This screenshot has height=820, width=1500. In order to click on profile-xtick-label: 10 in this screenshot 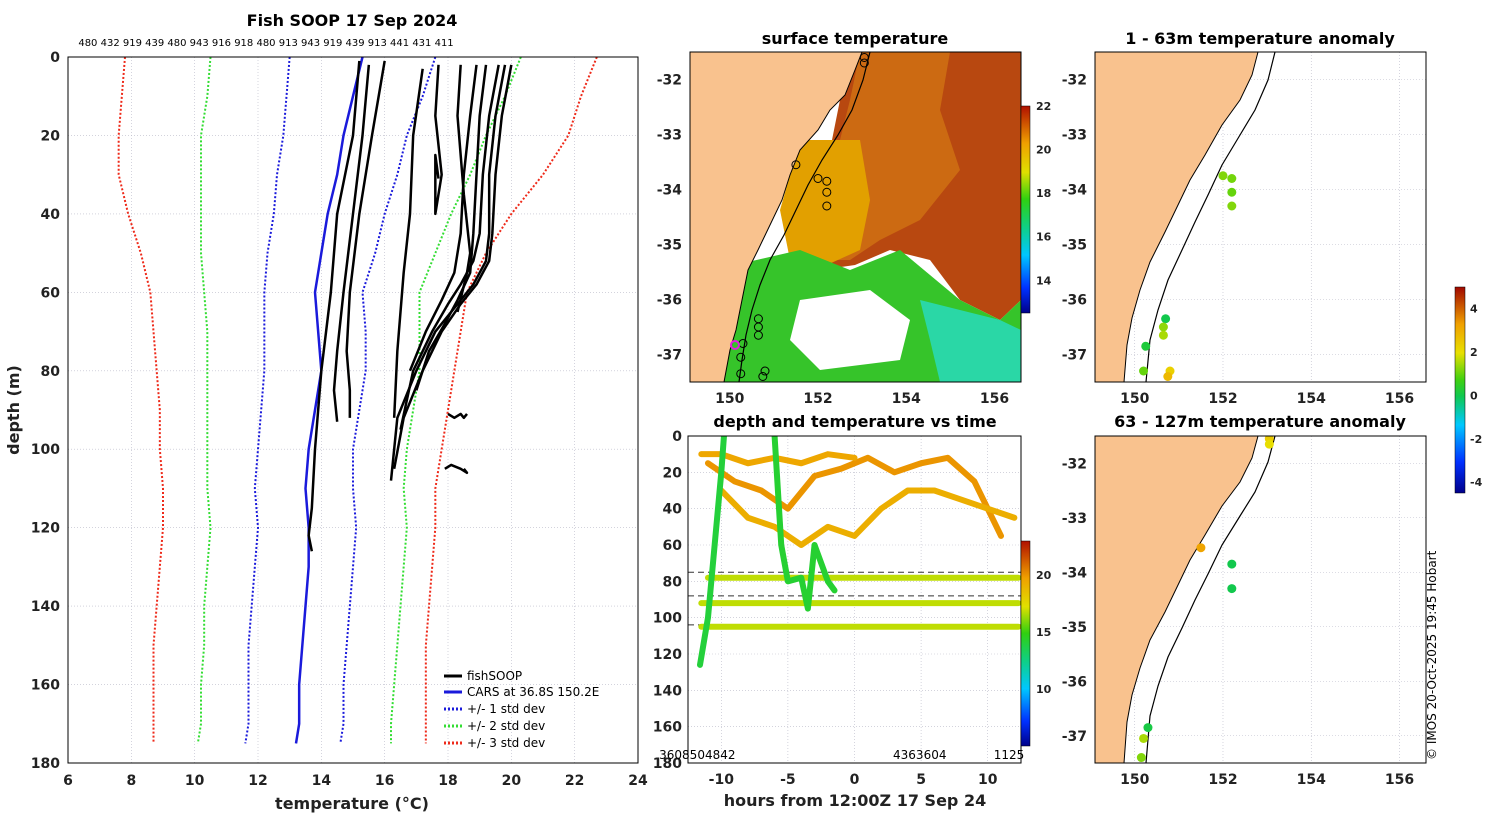, I will do `click(195, 781)`.